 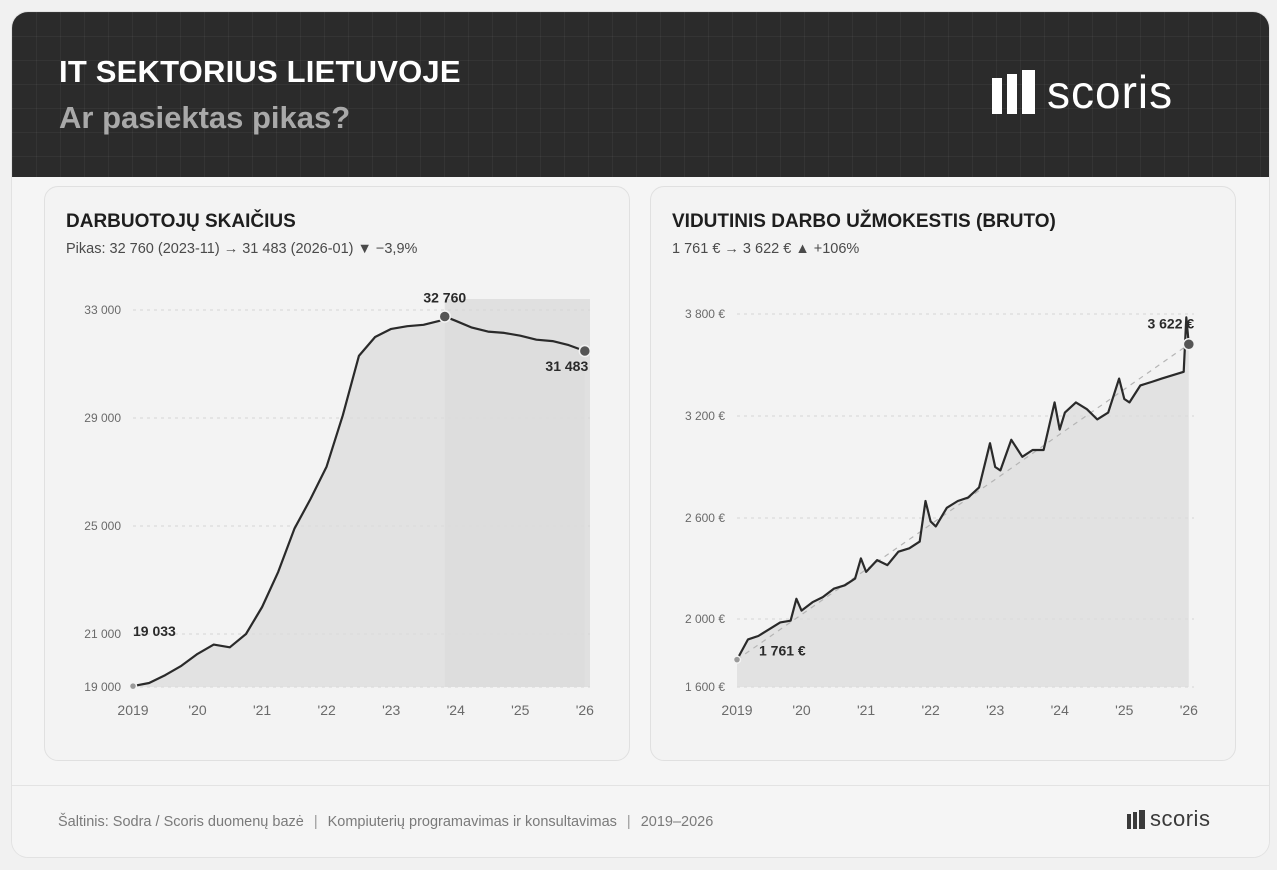 What do you see at coordinates (205, 117) in the screenshot?
I see `page-subtitle: Ar pasiektas pikas?` at bounding box center [205, 117].